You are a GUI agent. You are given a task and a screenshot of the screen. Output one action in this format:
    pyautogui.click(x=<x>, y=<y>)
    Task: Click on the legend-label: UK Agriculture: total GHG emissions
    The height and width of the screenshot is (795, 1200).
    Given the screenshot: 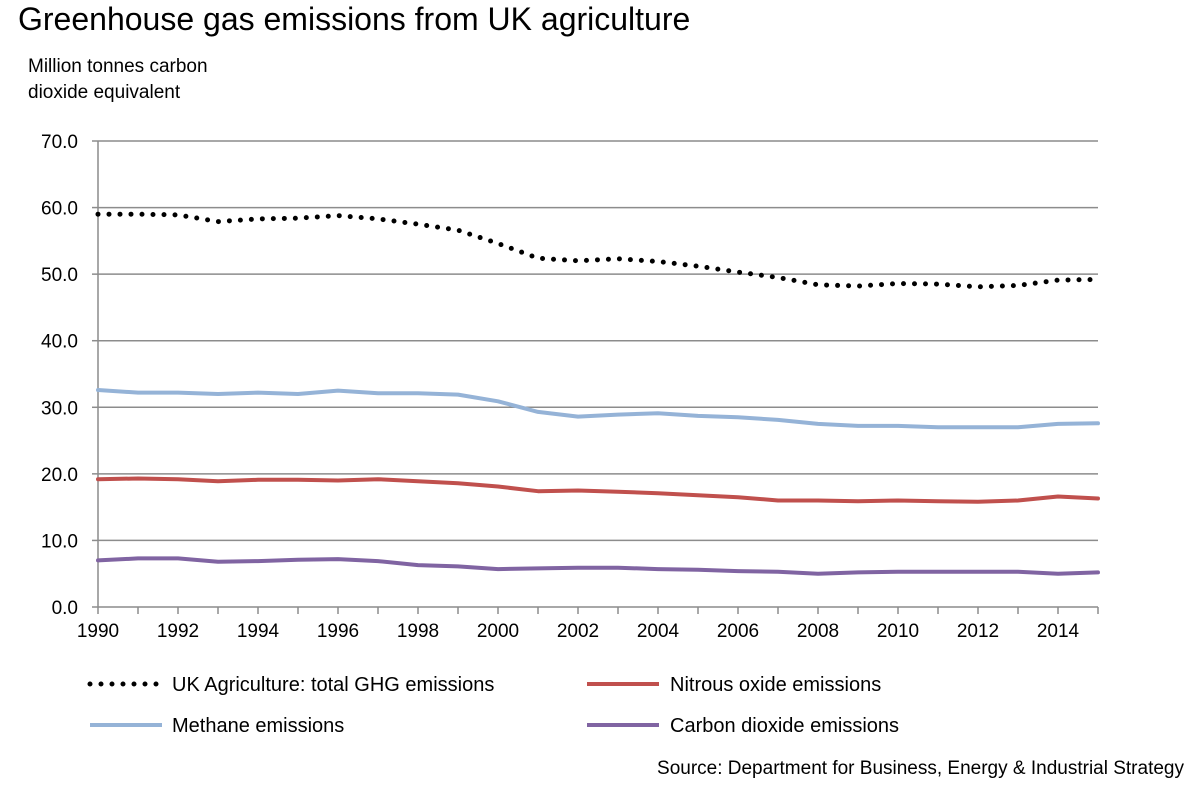 What is the action you would take?
    pyautogui.click(x=333, y=685)
    